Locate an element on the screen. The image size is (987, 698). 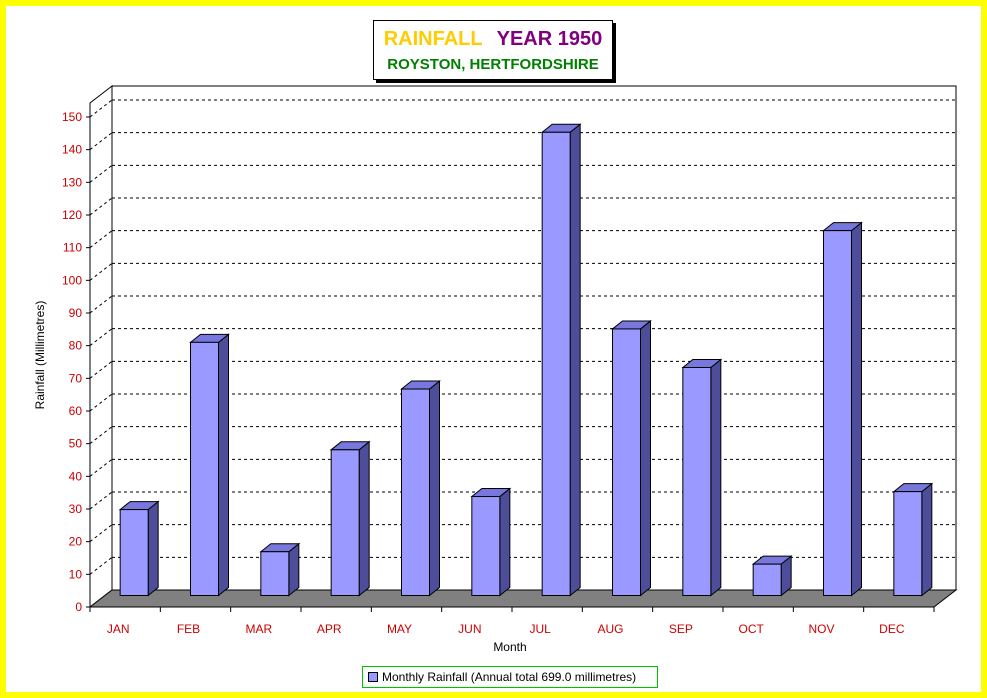
bar-side-may is located at coordinates (434, 488).